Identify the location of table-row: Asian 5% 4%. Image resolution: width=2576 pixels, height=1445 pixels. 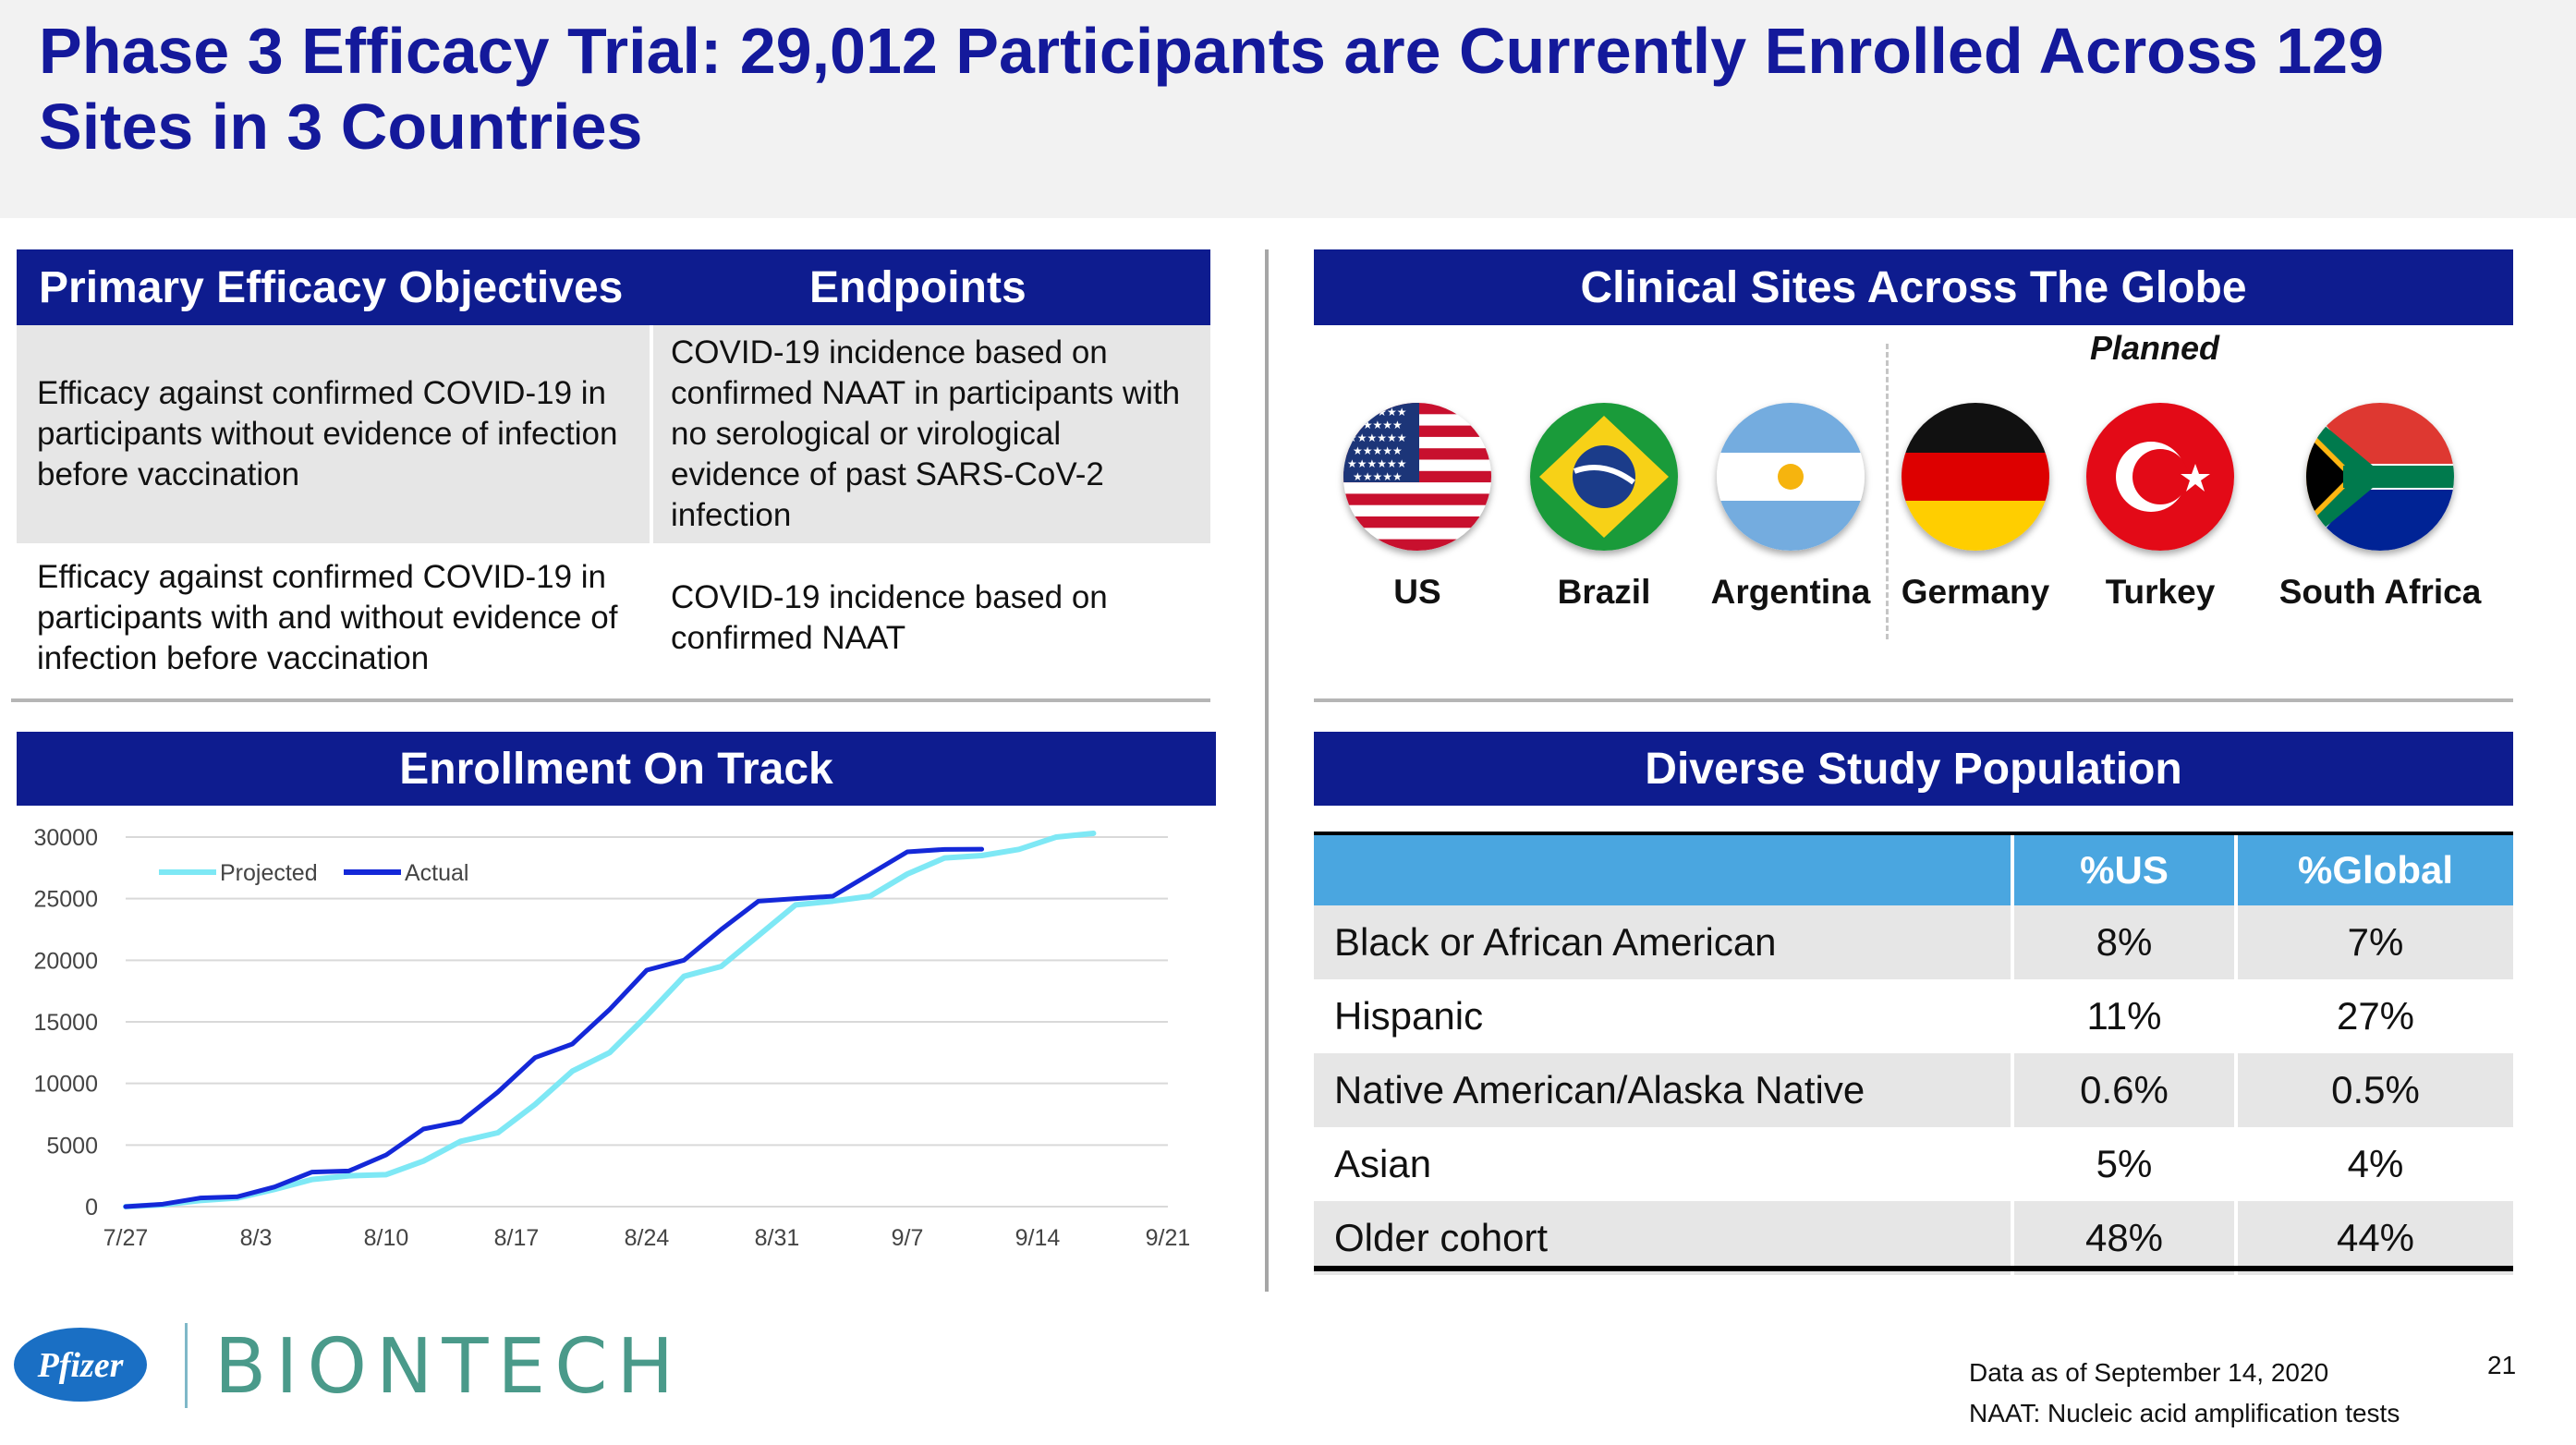
(1913, 1164).